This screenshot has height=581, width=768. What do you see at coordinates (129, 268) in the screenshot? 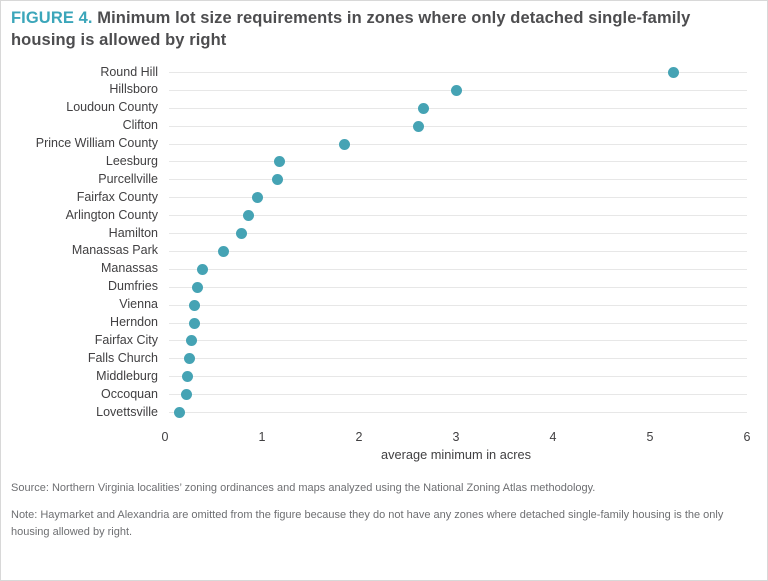
I see `category-label: Manassas` at bounding box center [129, 268].